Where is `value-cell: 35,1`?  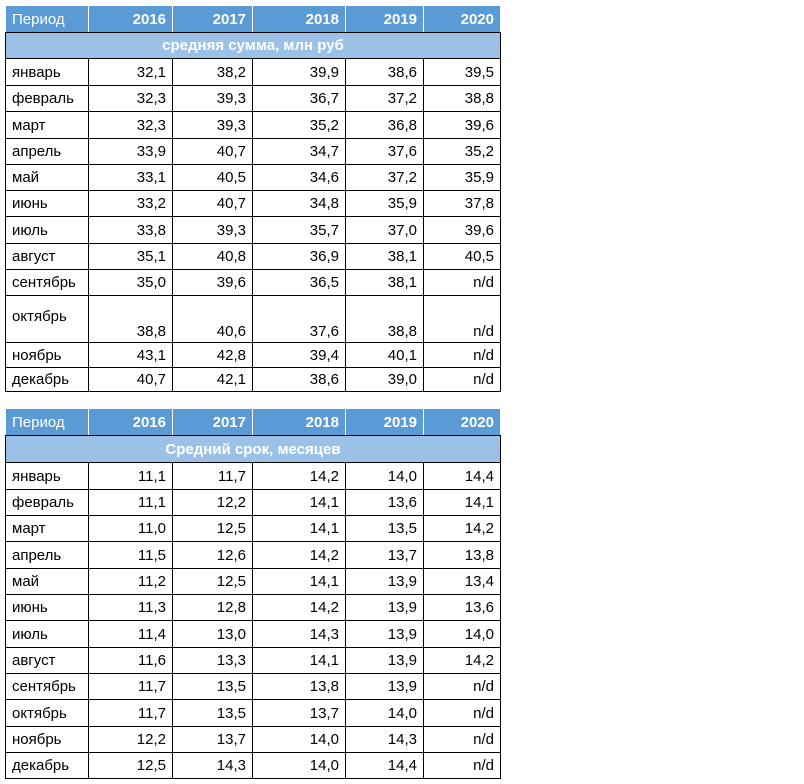 value-cell: 35,1 is located at coordinates (130, 256).